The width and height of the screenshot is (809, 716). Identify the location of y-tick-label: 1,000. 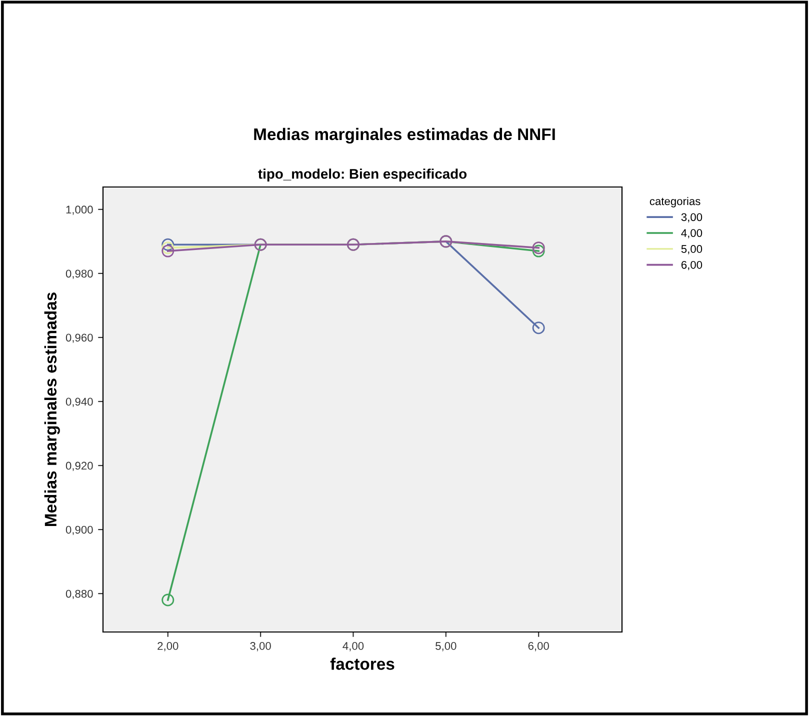
(79, 210).